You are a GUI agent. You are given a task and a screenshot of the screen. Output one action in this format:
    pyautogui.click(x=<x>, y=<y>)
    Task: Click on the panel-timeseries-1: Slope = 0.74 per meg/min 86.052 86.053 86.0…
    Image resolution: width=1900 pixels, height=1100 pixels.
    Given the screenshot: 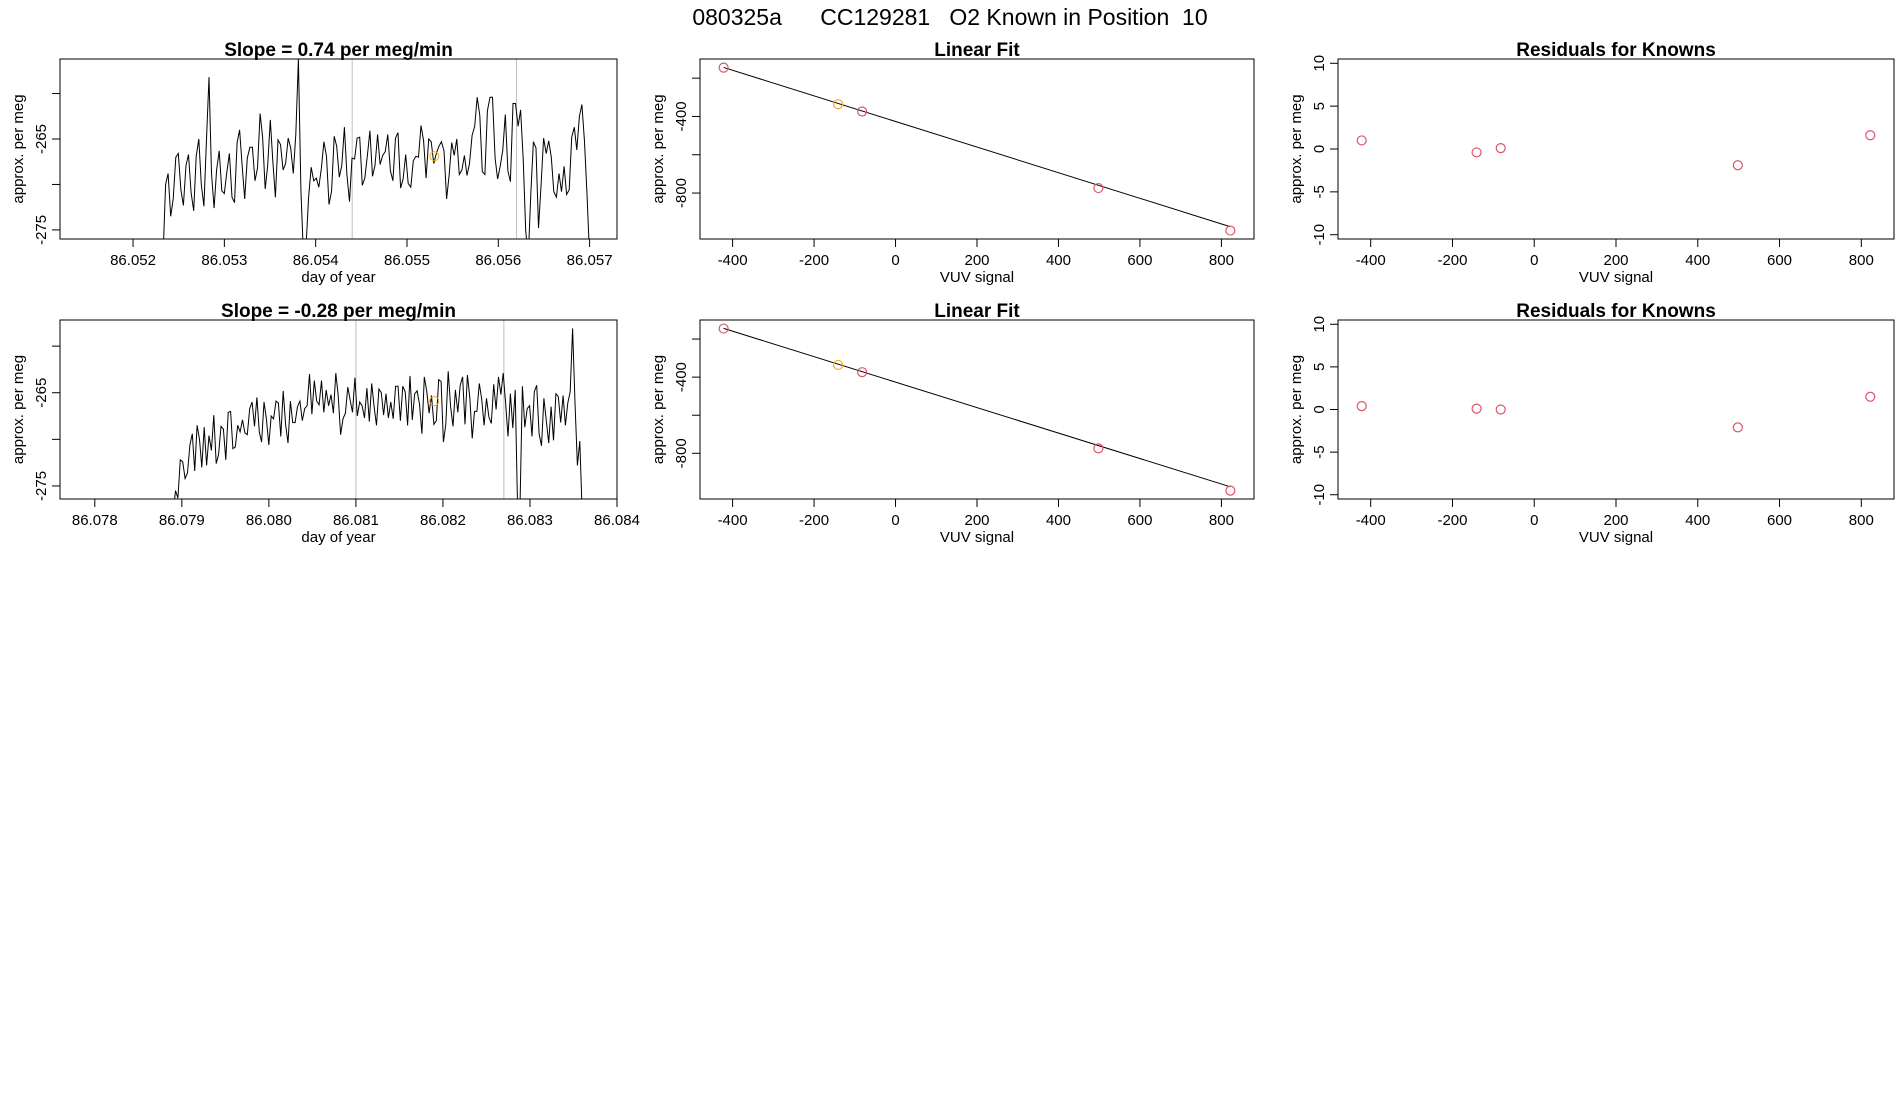 What is the action you would take?
    pyautogui.click(x=314, y=163)
    